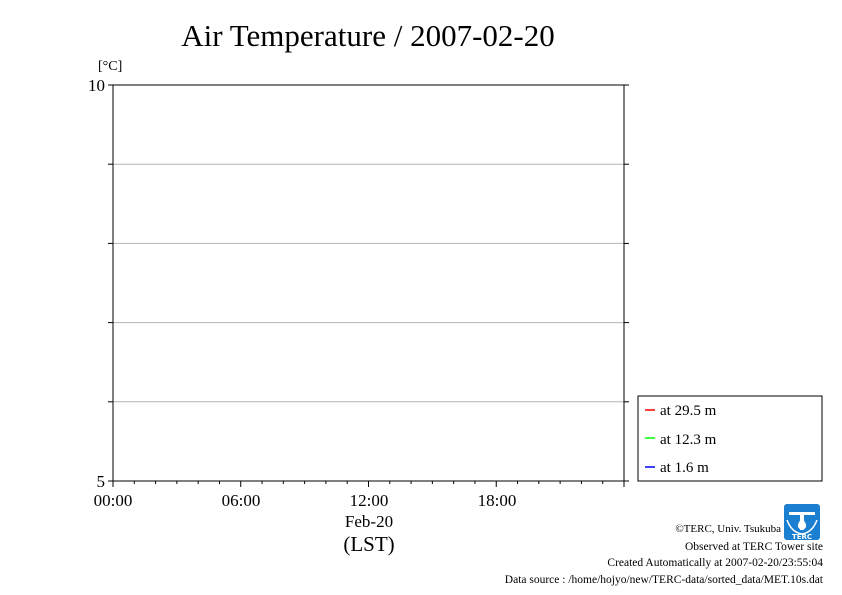 Image resolution: width=842 pixels, height=595 pixels. Describe the element at coordinates (688, 440) in the screenshot. I see `legend-label-12-3m: at 12.3 m` at that location.